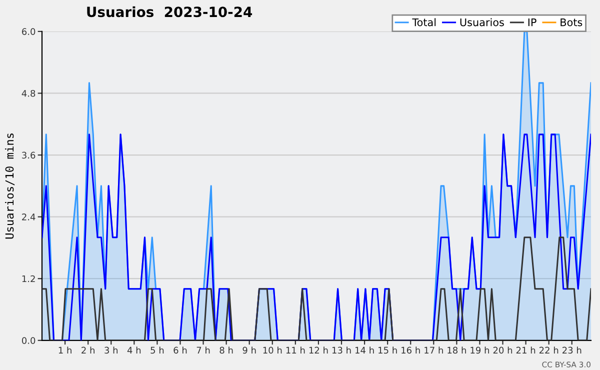  Describe the element at coordinates (28, 278) in the screenshot. I see `y-tick-label: 1.2` at that location.